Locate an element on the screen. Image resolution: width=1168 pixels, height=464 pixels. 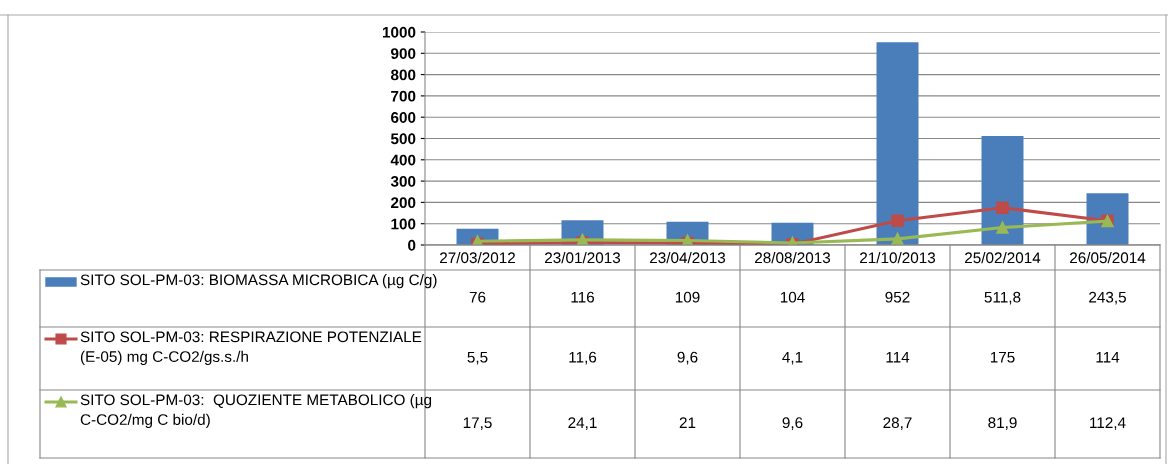
data-label: 109 is located at coordinates (687, 297).